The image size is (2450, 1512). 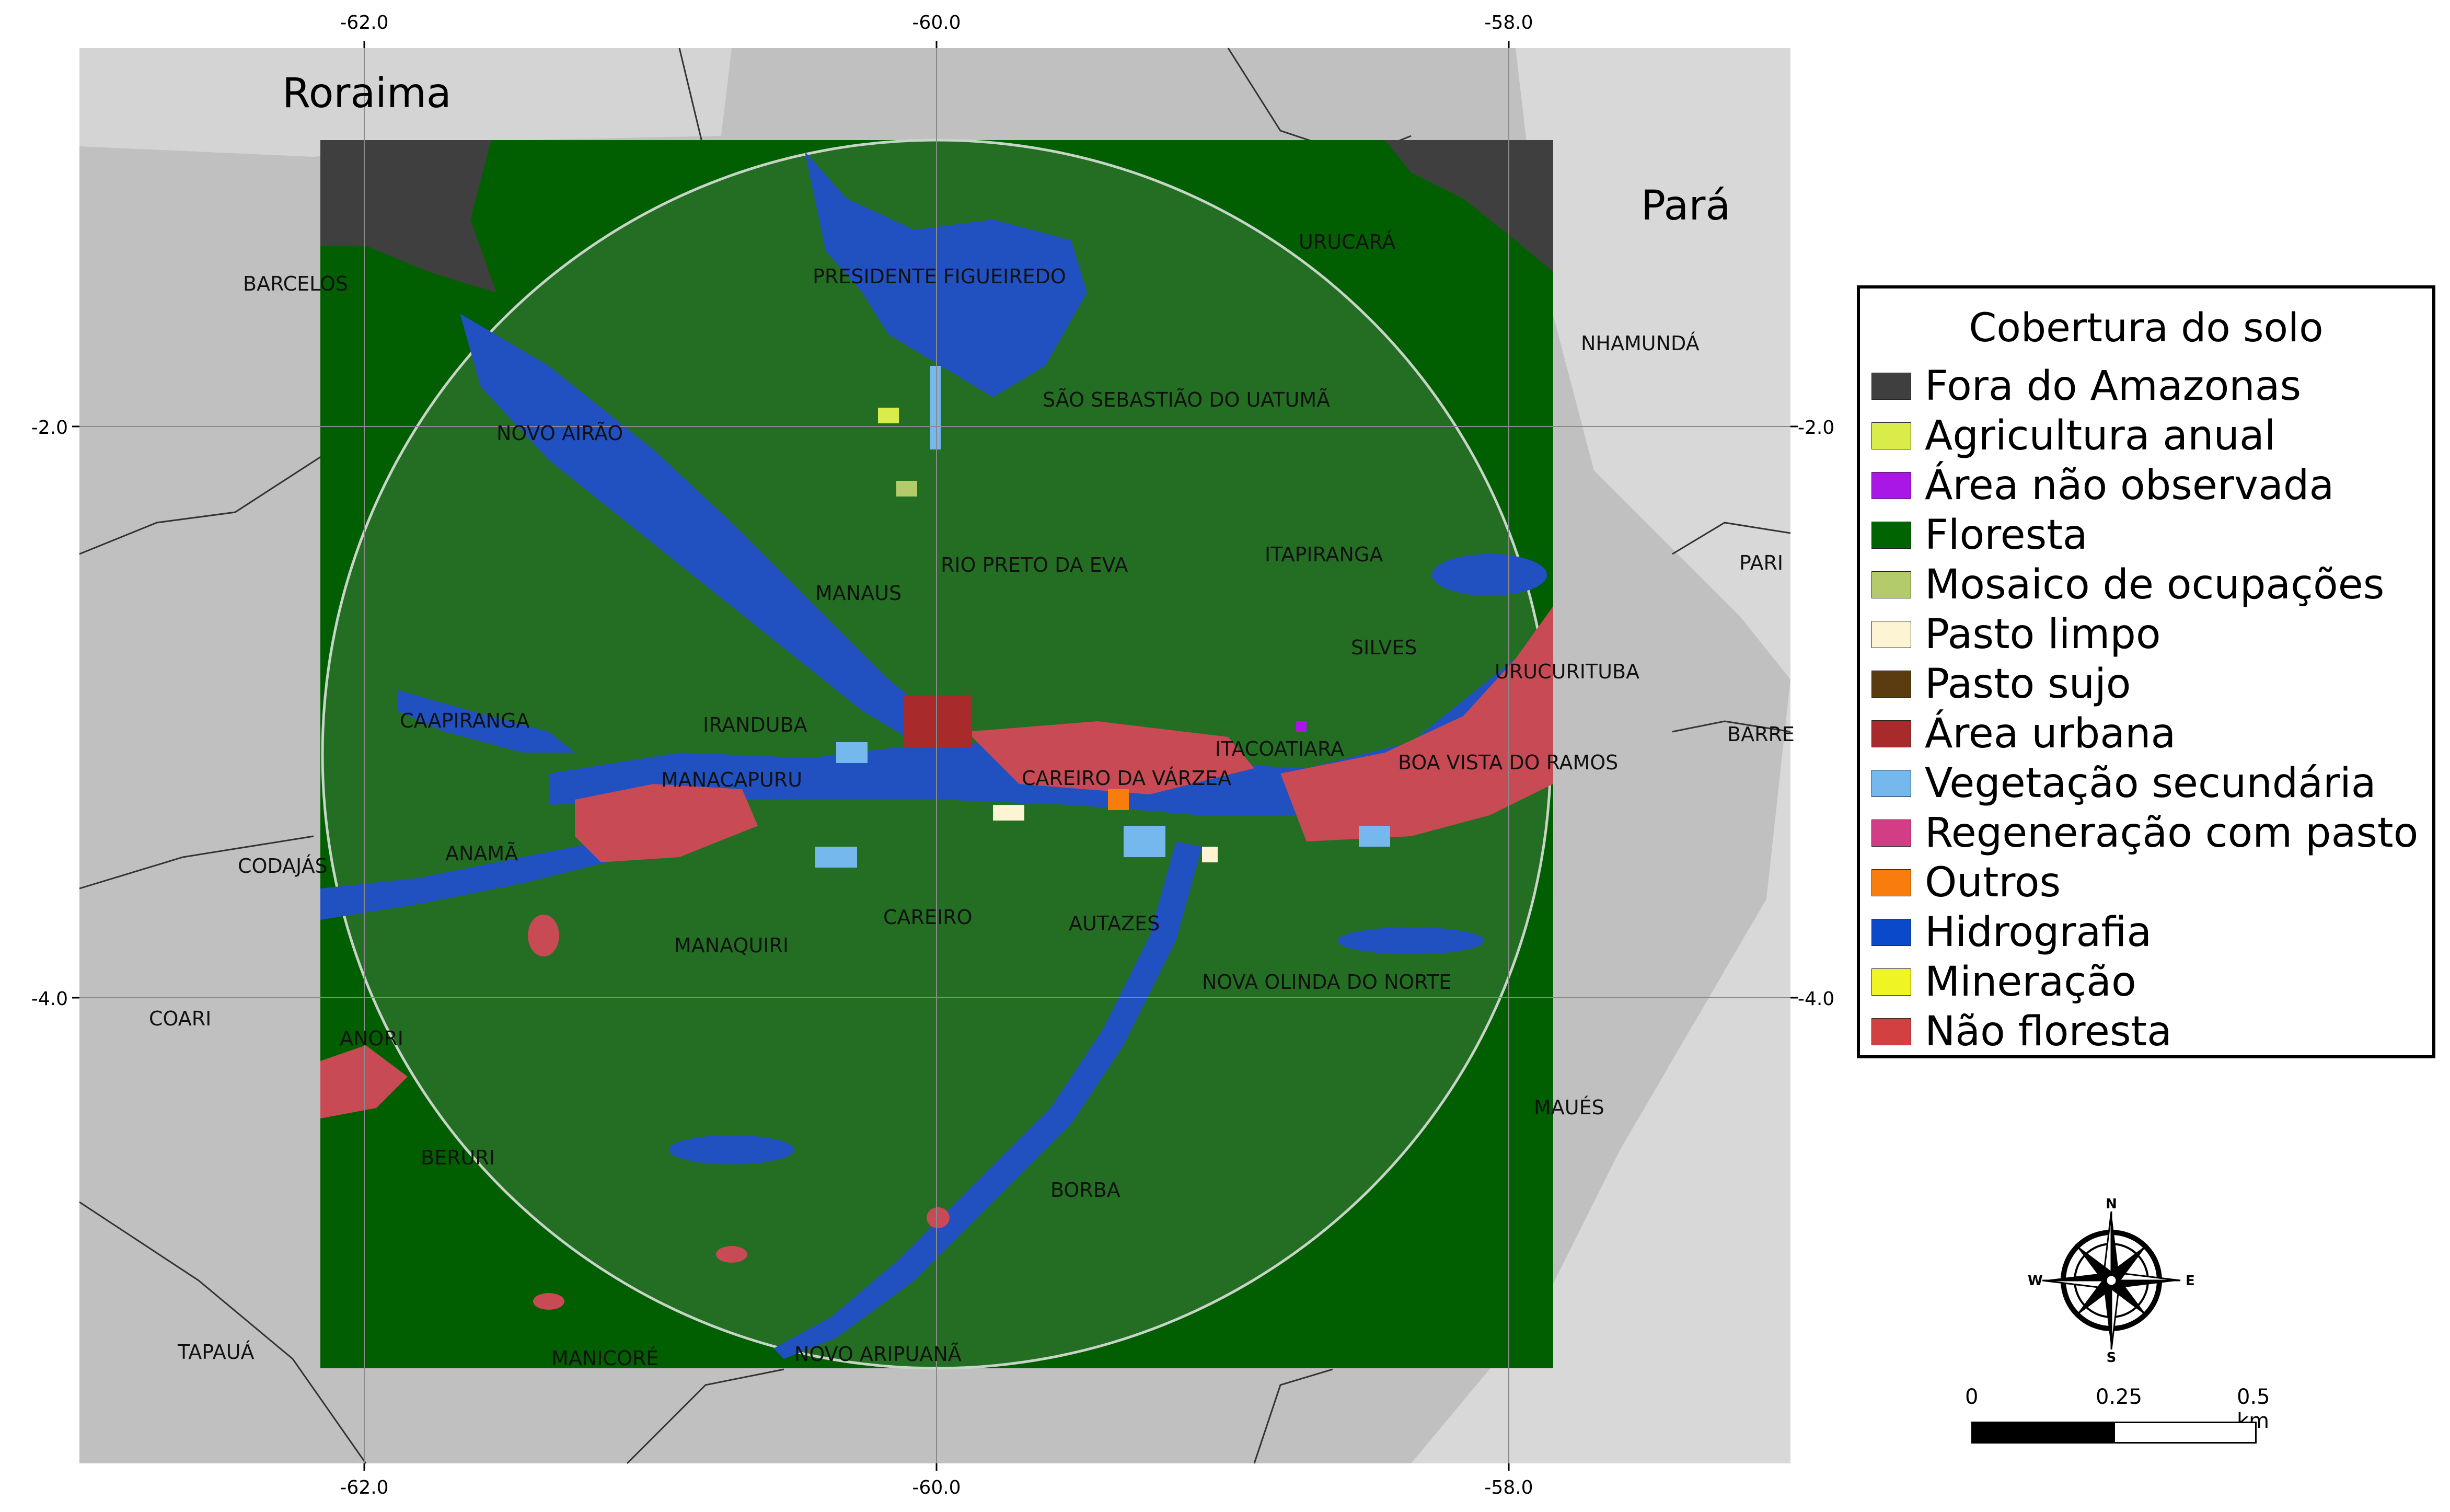 What do you see at coordinates (1347, 241) in the screenshot?
I see `place-label: URUCARÁ` at bounding box center [1347, 241].